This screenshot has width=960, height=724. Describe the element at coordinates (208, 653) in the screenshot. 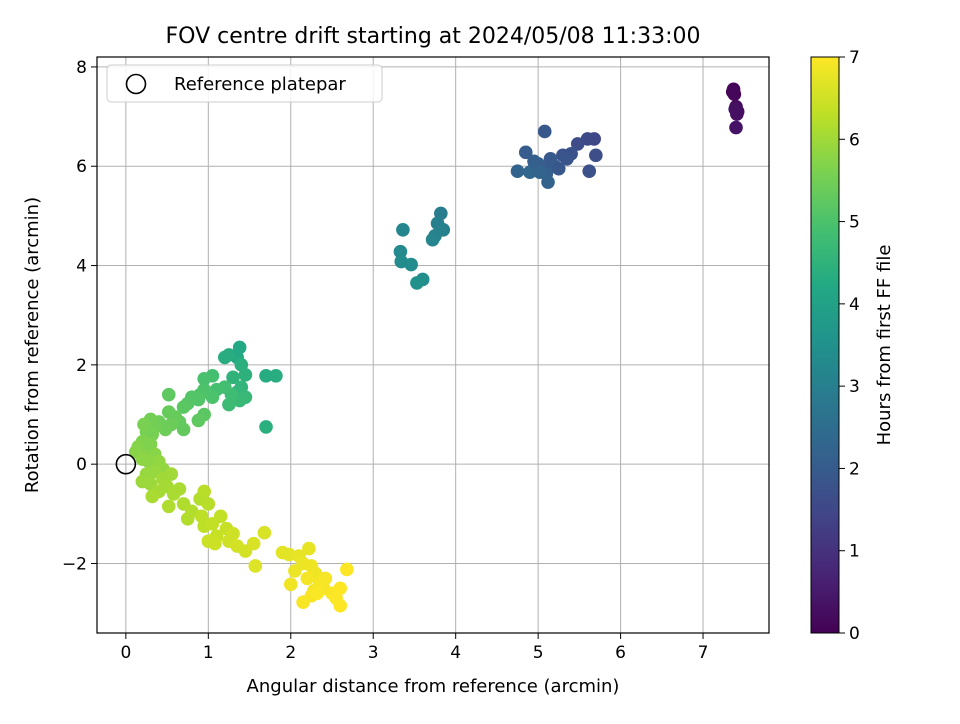

I see `x-tick-label: 1` at that location.